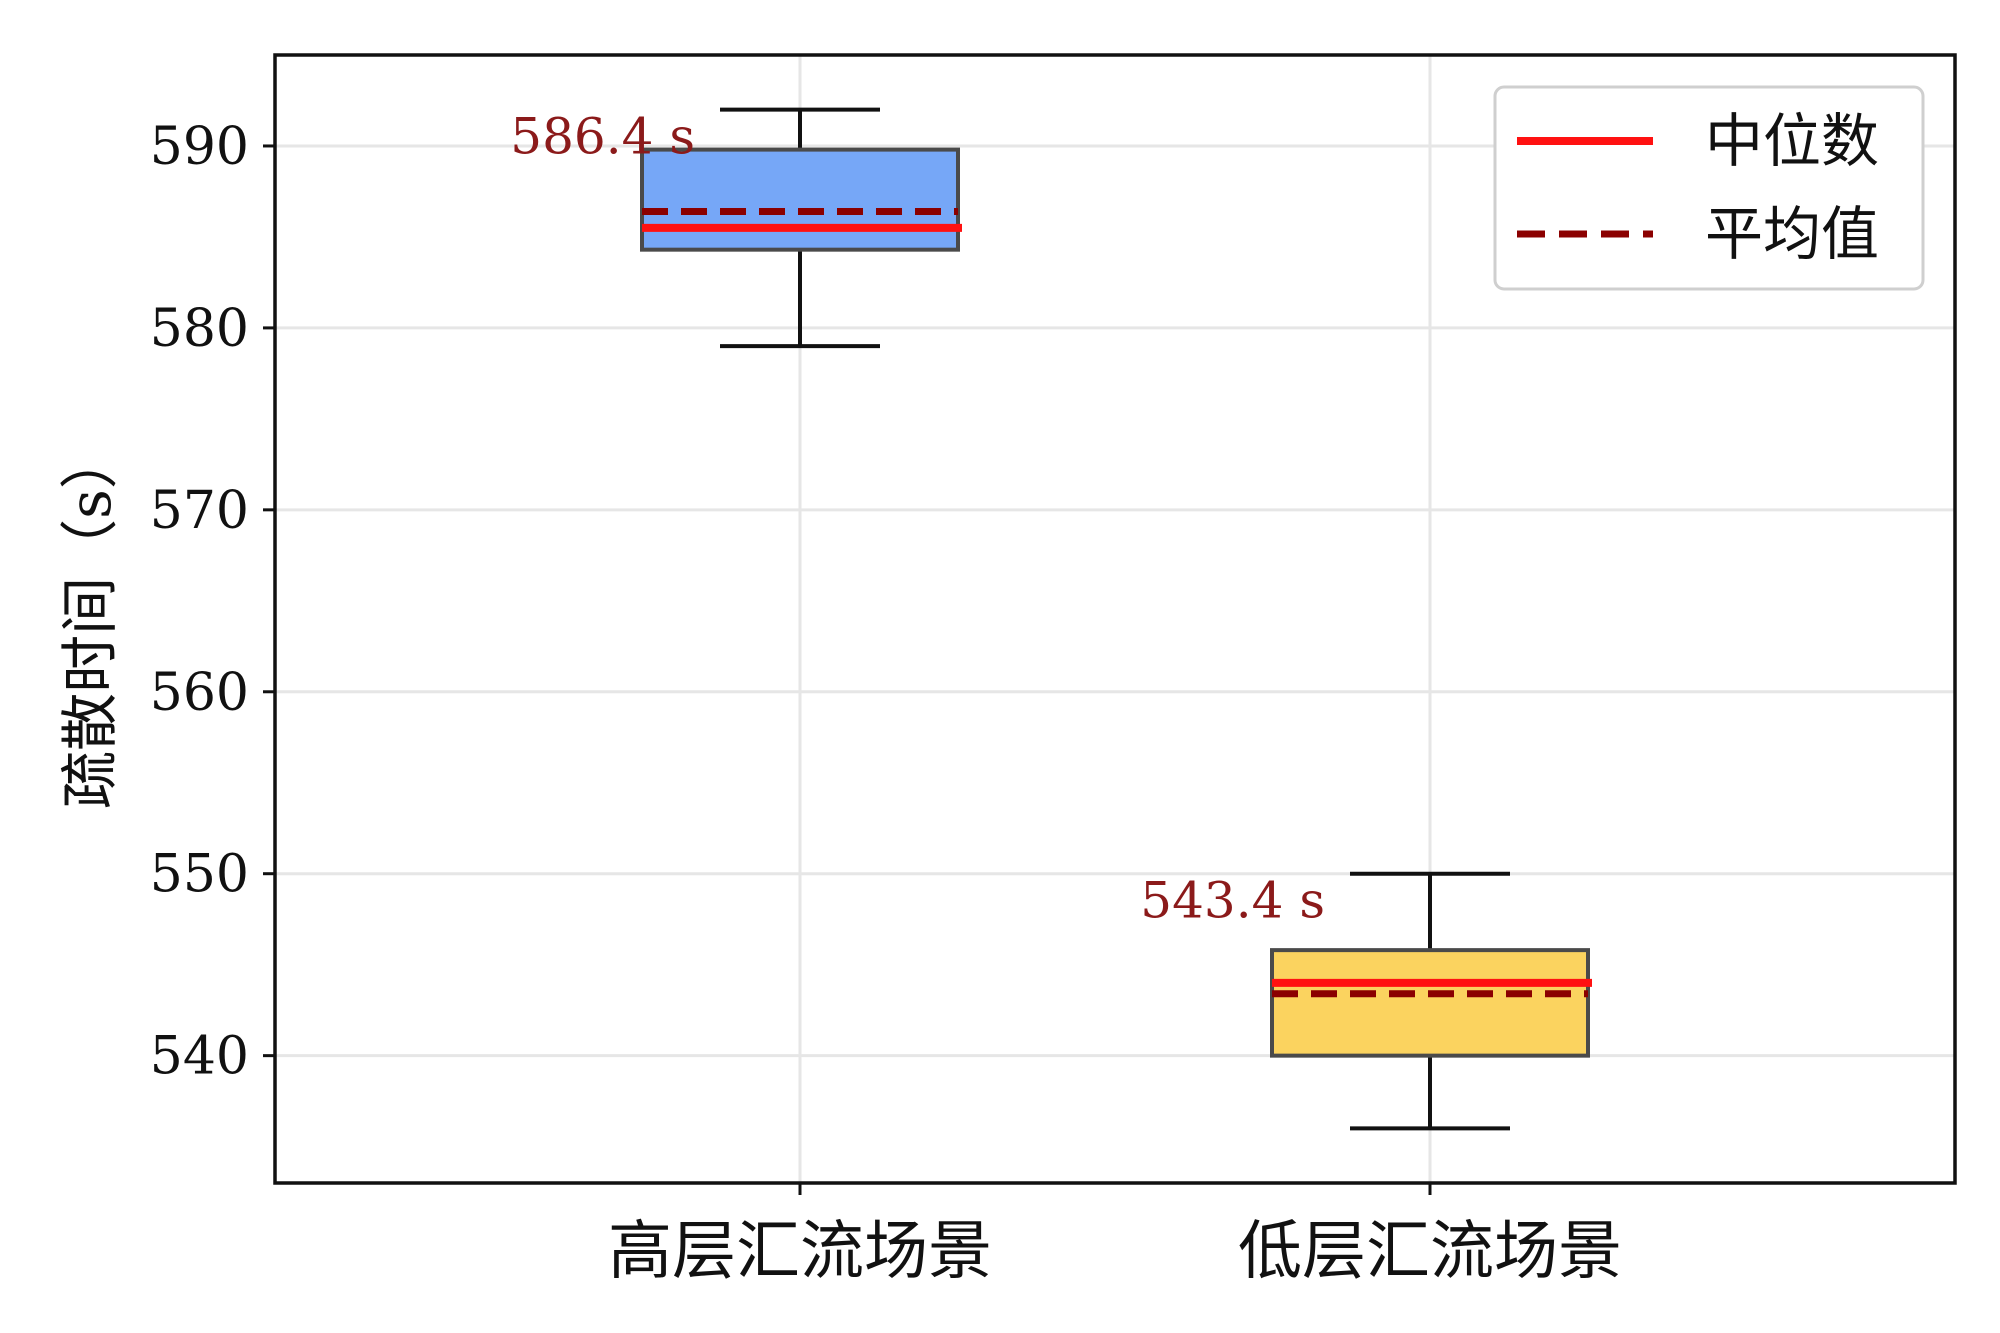 The height and width of the screenshot is (1333, 2000). What do you see at coordinates (199, 693) in the screenshot?
I see `y-tick-label: 560` at bounding box center [199, 693].